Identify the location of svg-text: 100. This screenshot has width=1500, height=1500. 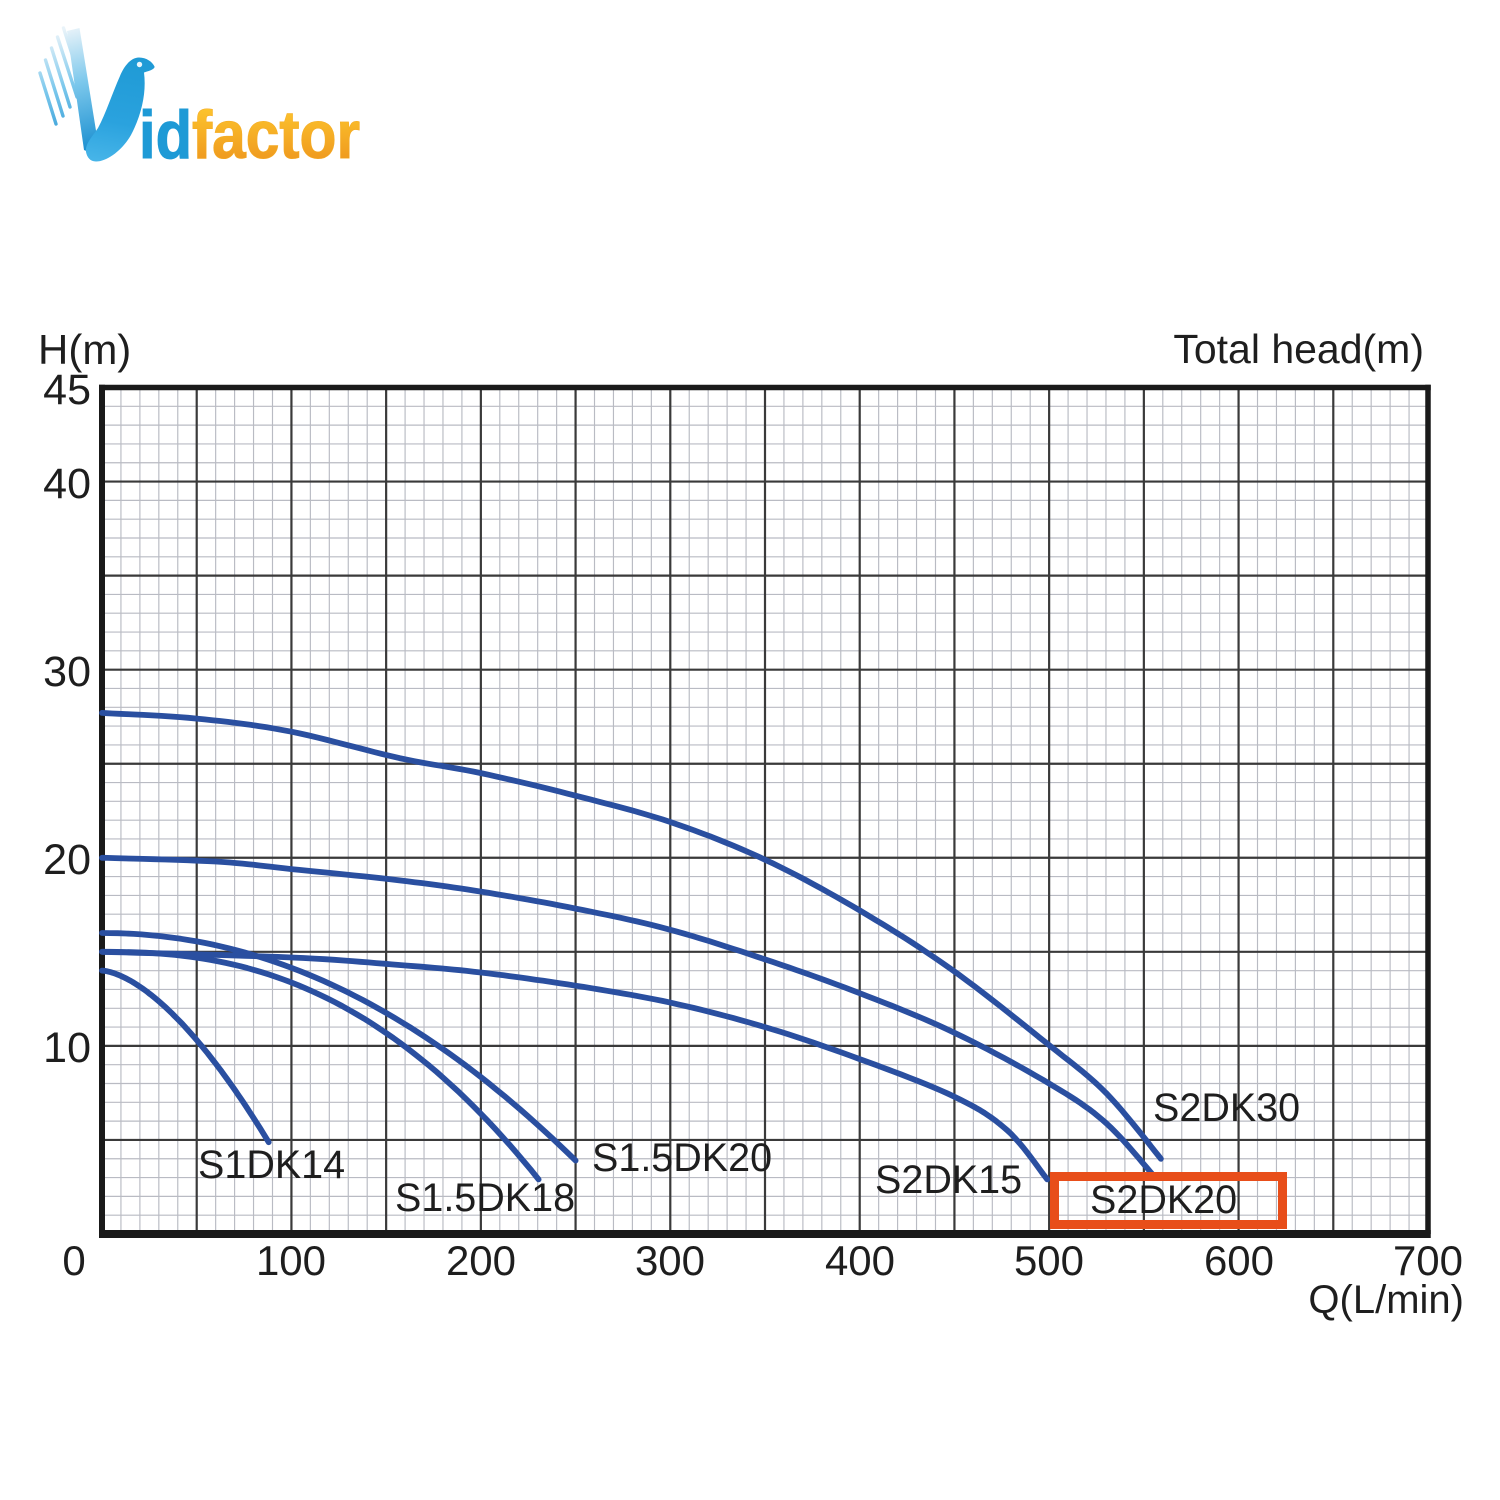
(291, 1260).